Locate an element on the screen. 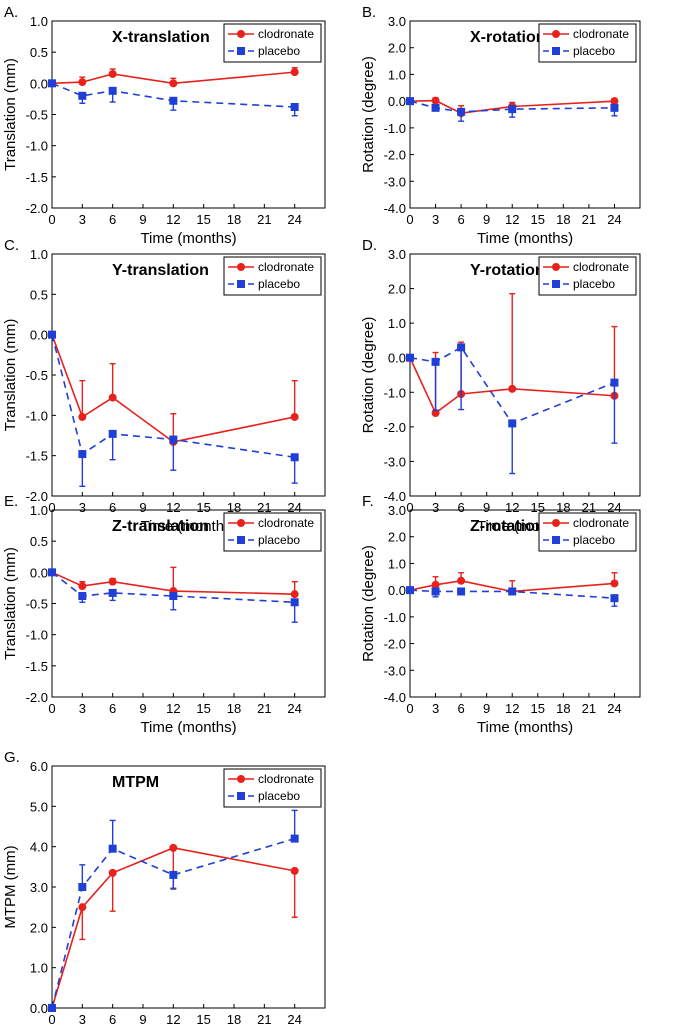 The width and height of the screenshot is (700, 1025). chart-title: Z-translation is located at coordinates (160, 526).